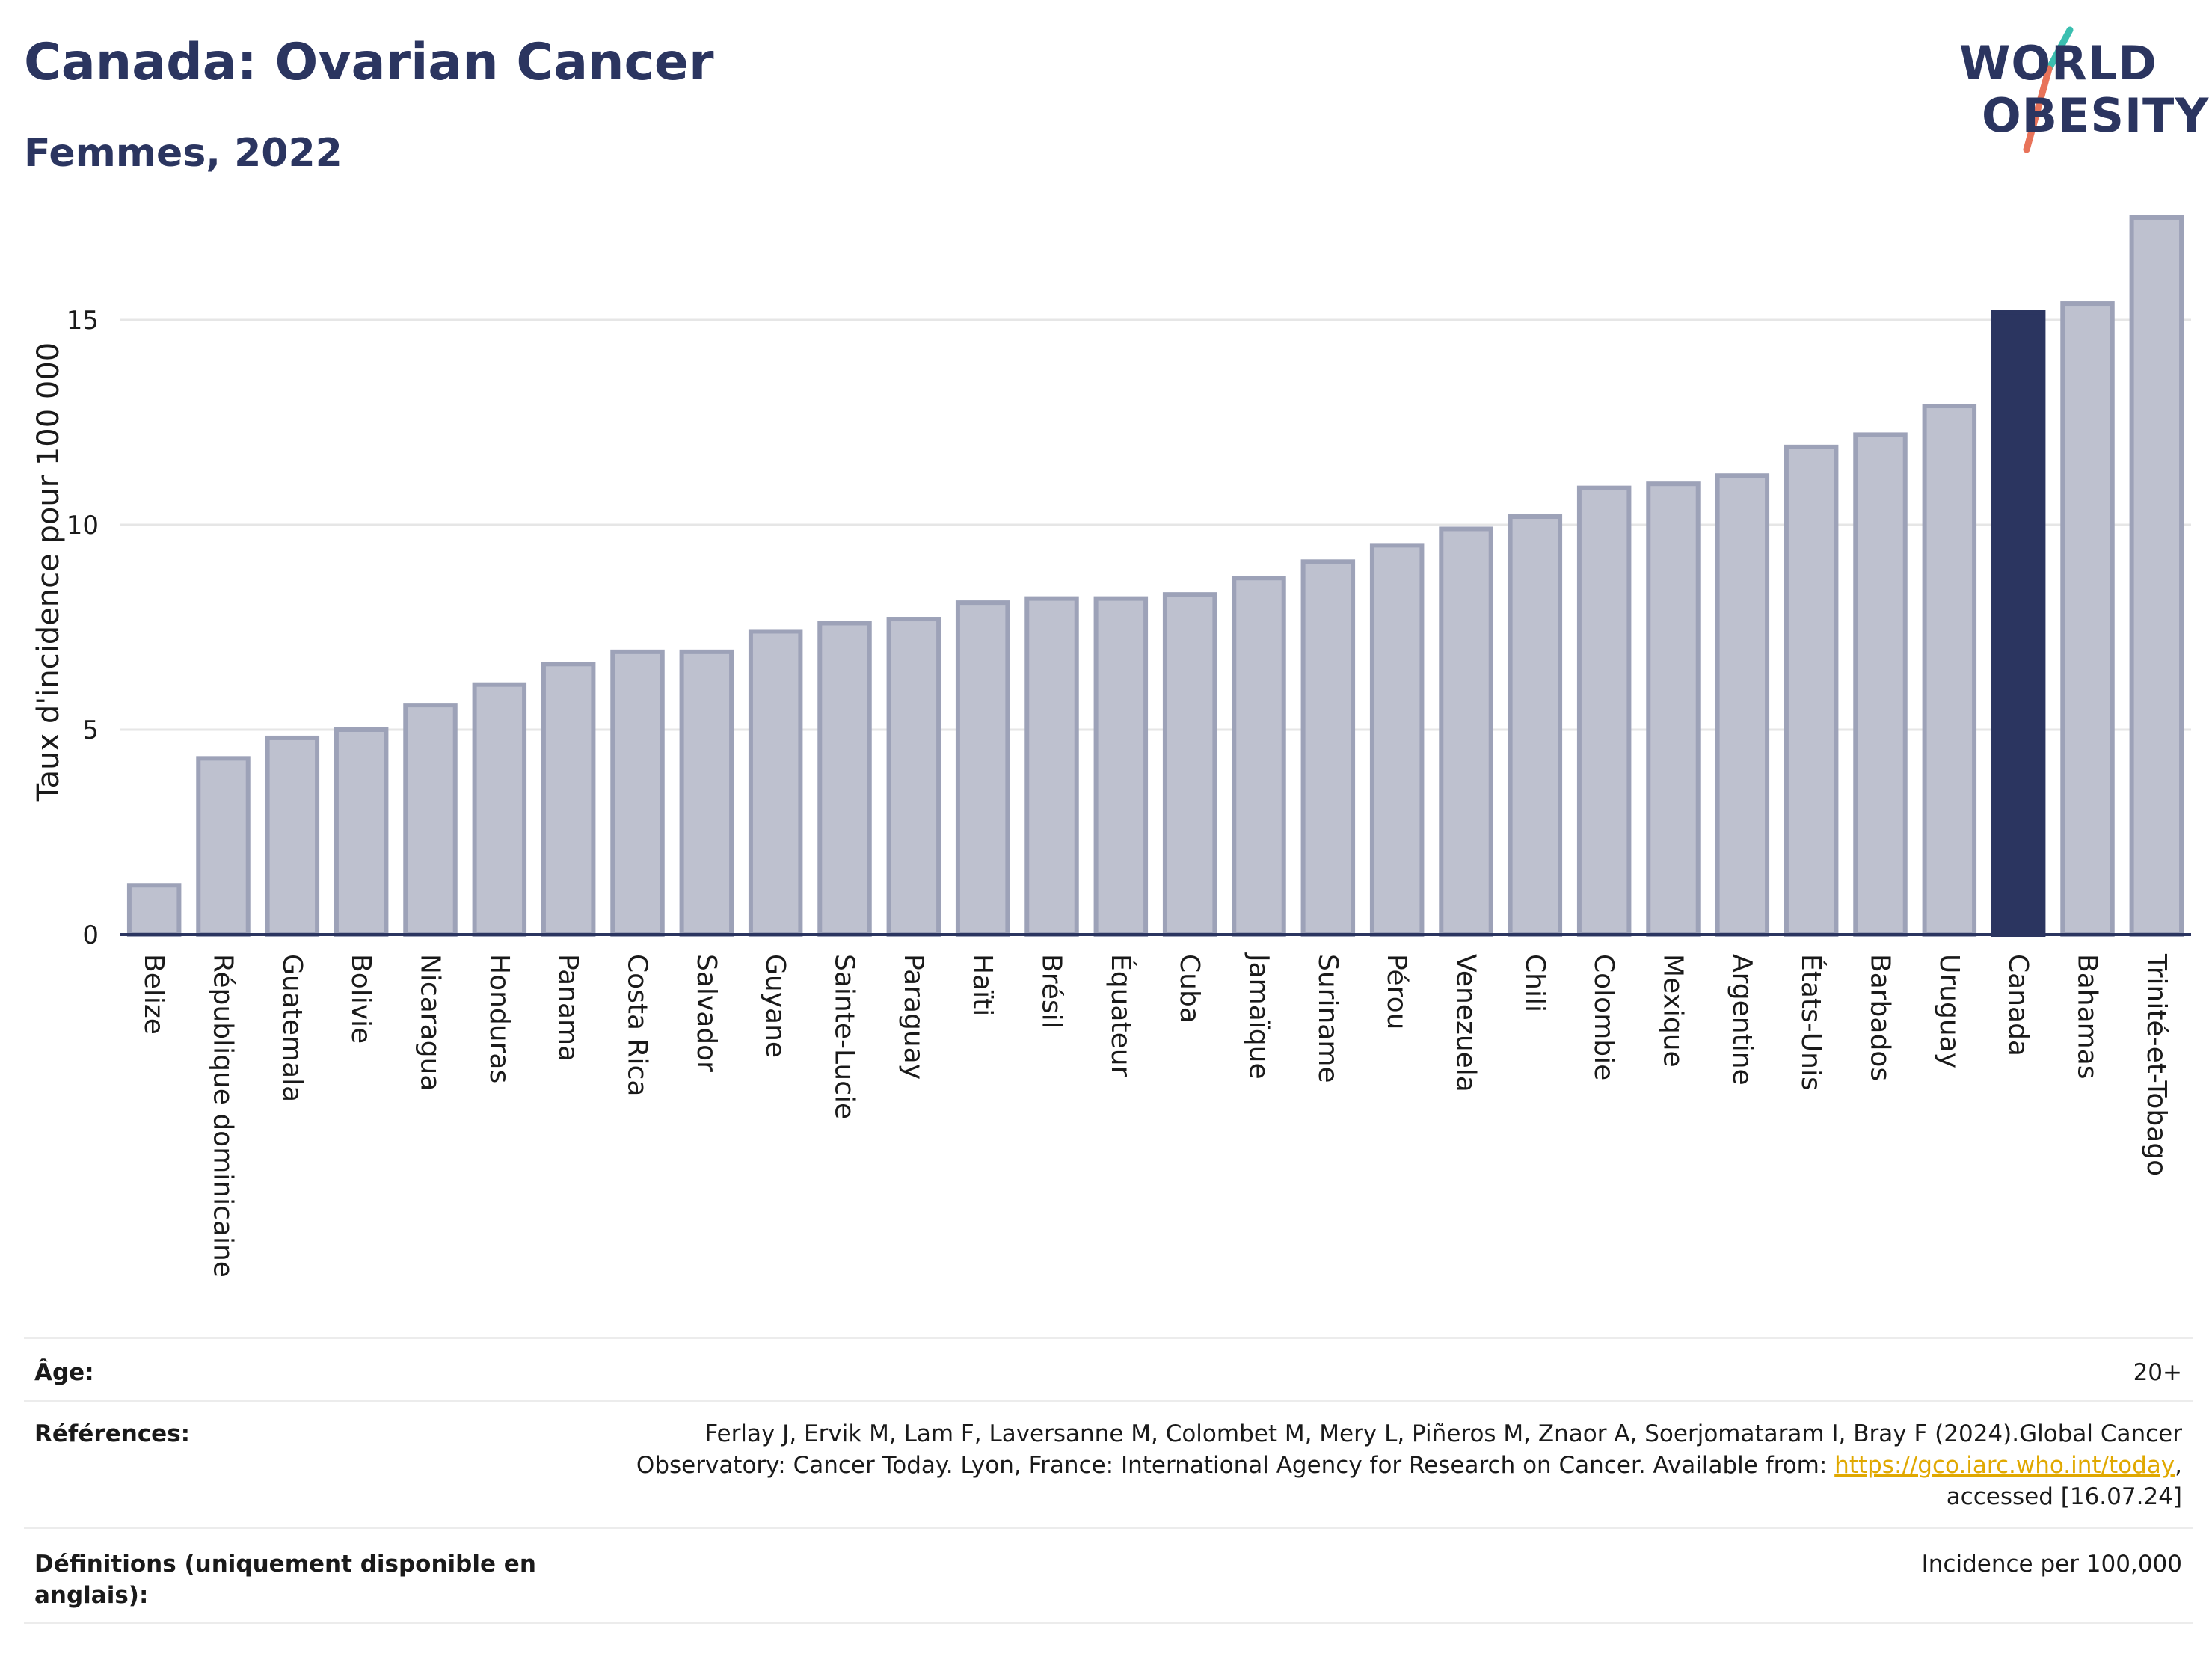 This screenshot has width=2212, height=1656. What do you see at coordinates (1673, 1011) in the screenshot?
I see `x-tick-label: Mexique` at bounding box center [1673, 1011].